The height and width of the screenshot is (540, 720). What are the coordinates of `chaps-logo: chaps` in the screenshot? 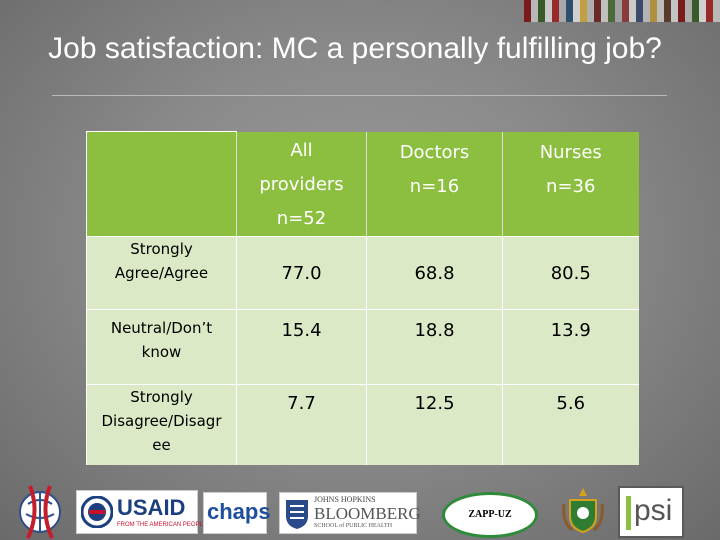 It's located at (237, 513).